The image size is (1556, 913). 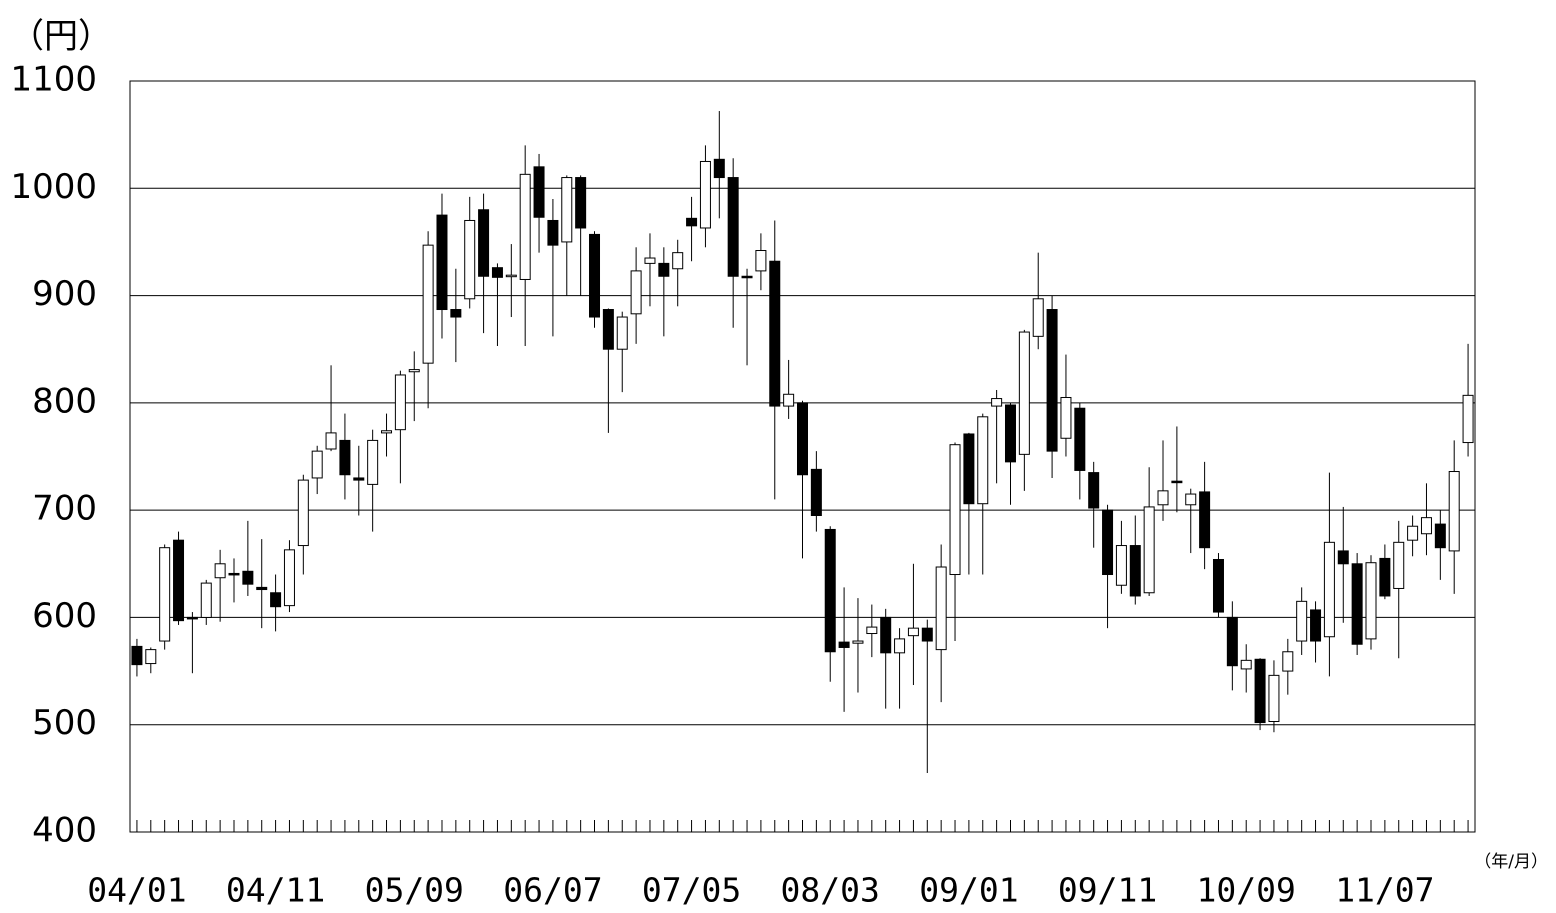 I want to click on x-tick-label: 06/07, so click(x=552, y=890).